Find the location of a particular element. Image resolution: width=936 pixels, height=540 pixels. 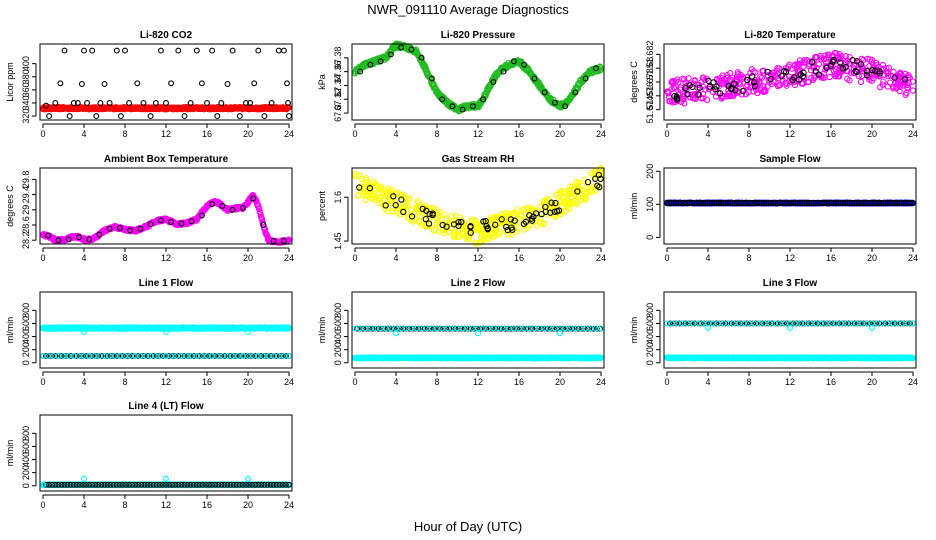

x-tick-label: 20 is located at coordinates (872, 134).